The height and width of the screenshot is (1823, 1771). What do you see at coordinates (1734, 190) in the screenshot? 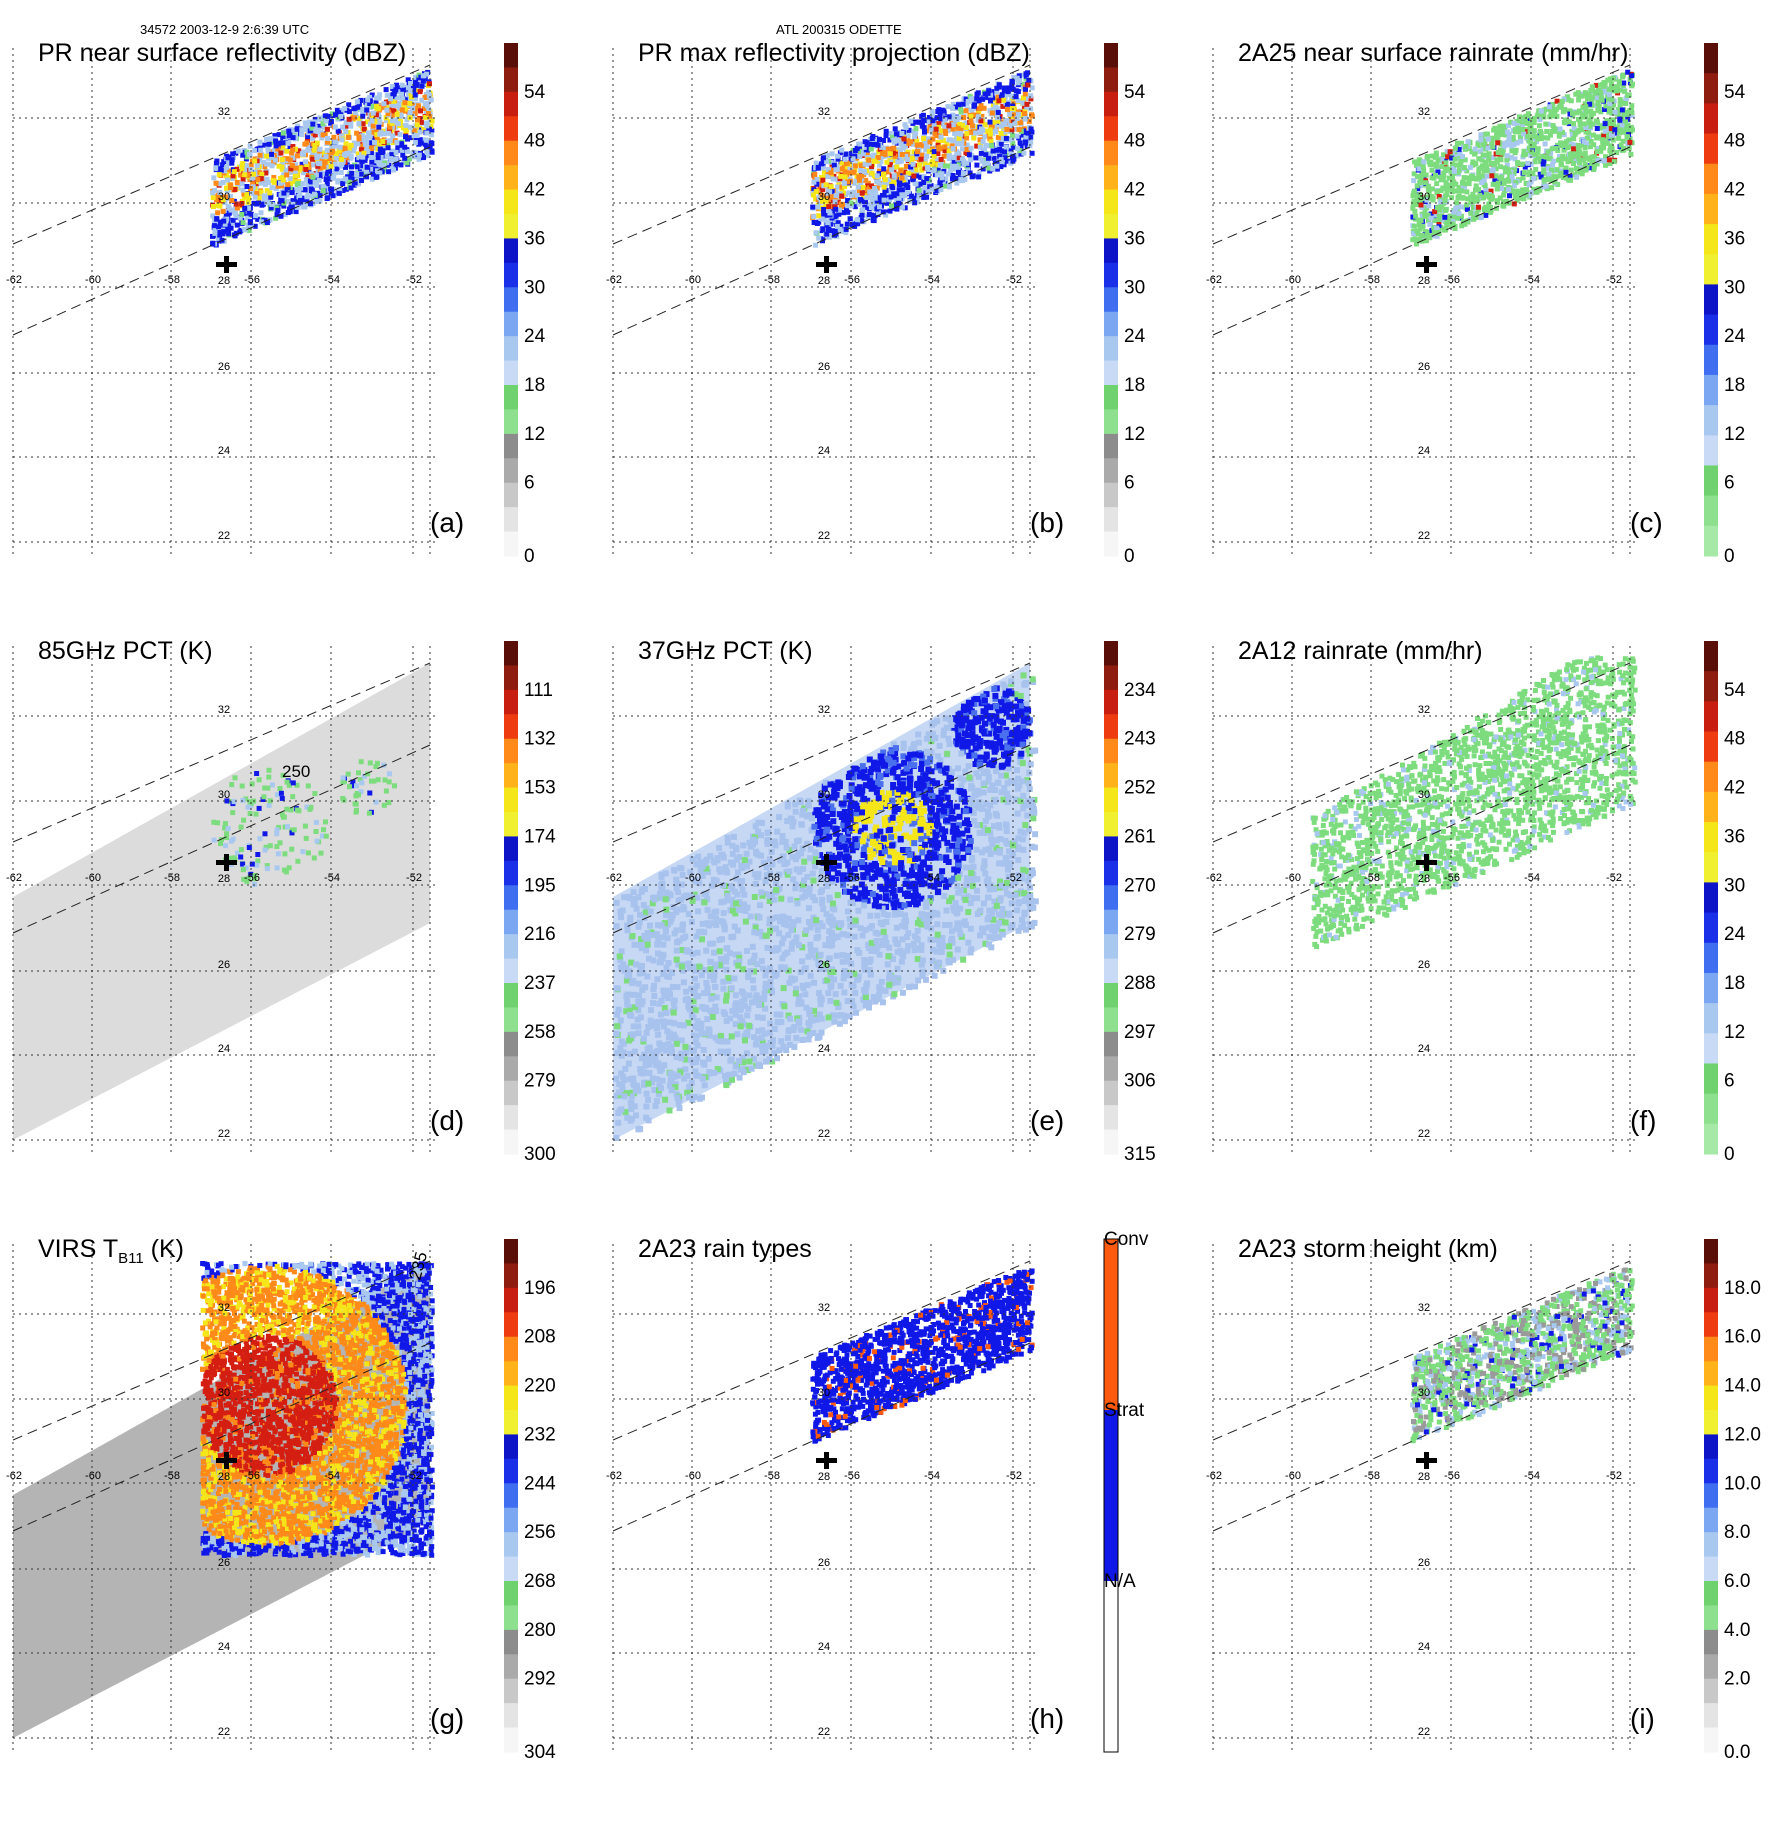
I see `colorbar-label: 42` at bounding box center [1734, 190].